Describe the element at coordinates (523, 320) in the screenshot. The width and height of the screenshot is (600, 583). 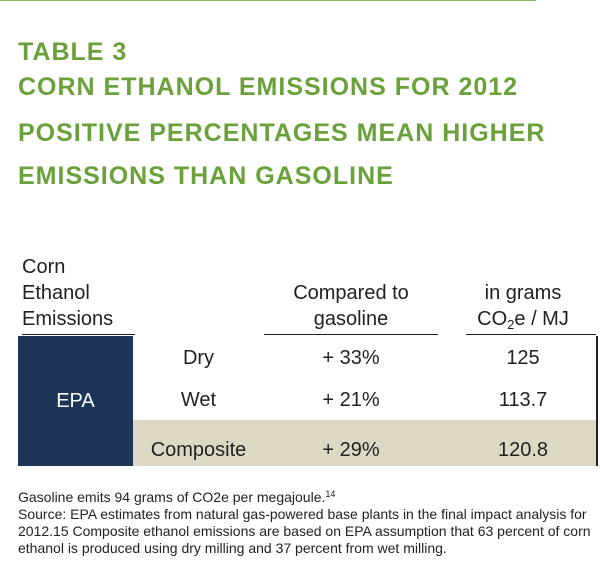
I see `units-label: CO2e / MJ` at that location.